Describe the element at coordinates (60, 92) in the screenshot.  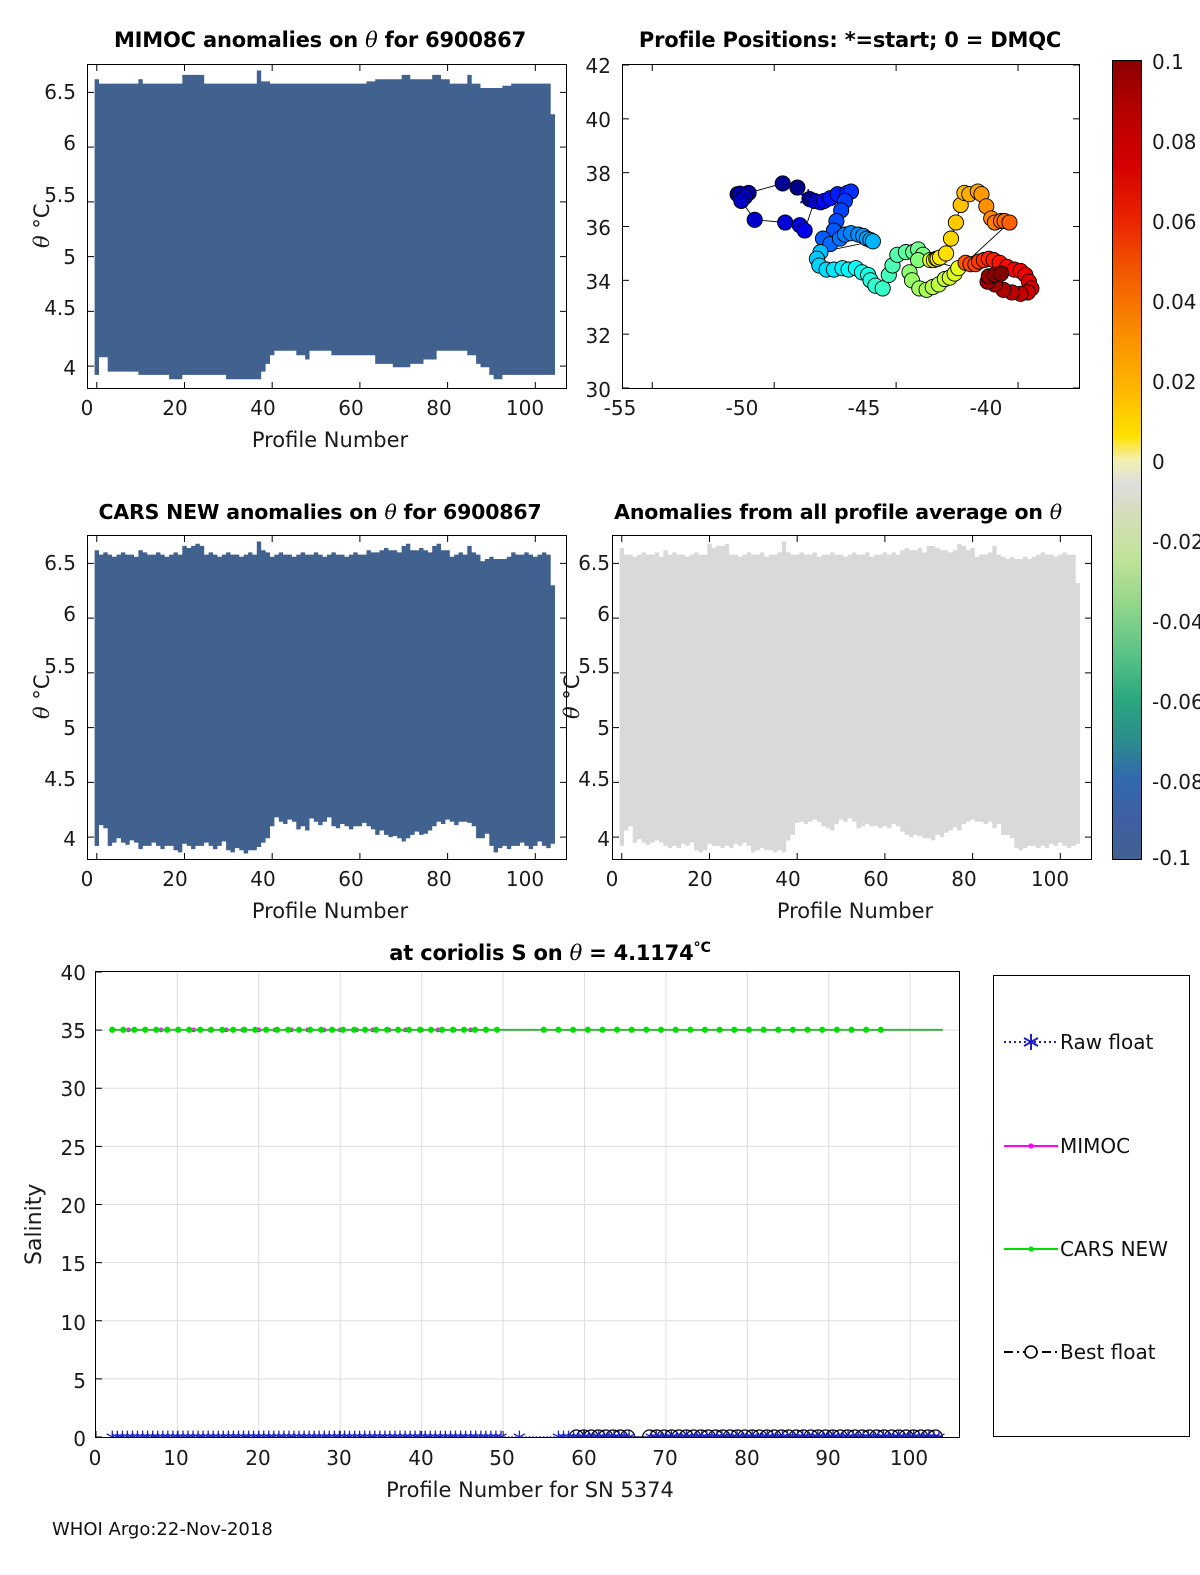
I see `mimoc-ytick-6.5: 6.5` at that location.